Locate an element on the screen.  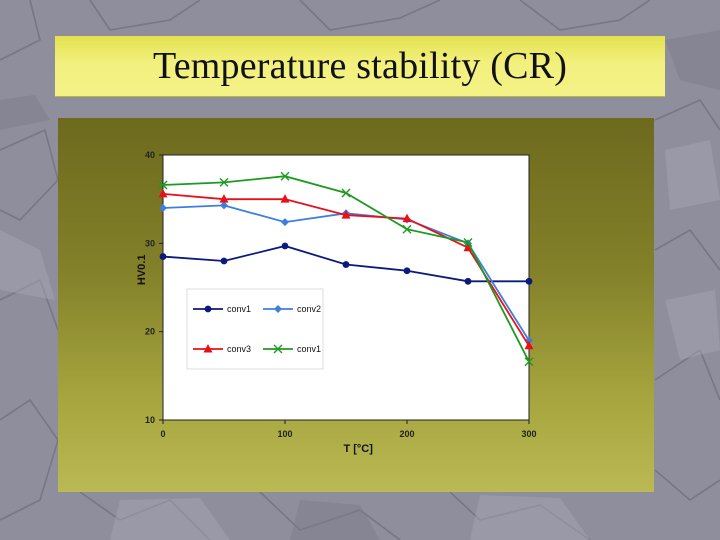
y-tick-label: 20 is located at coordinates (150, 332).